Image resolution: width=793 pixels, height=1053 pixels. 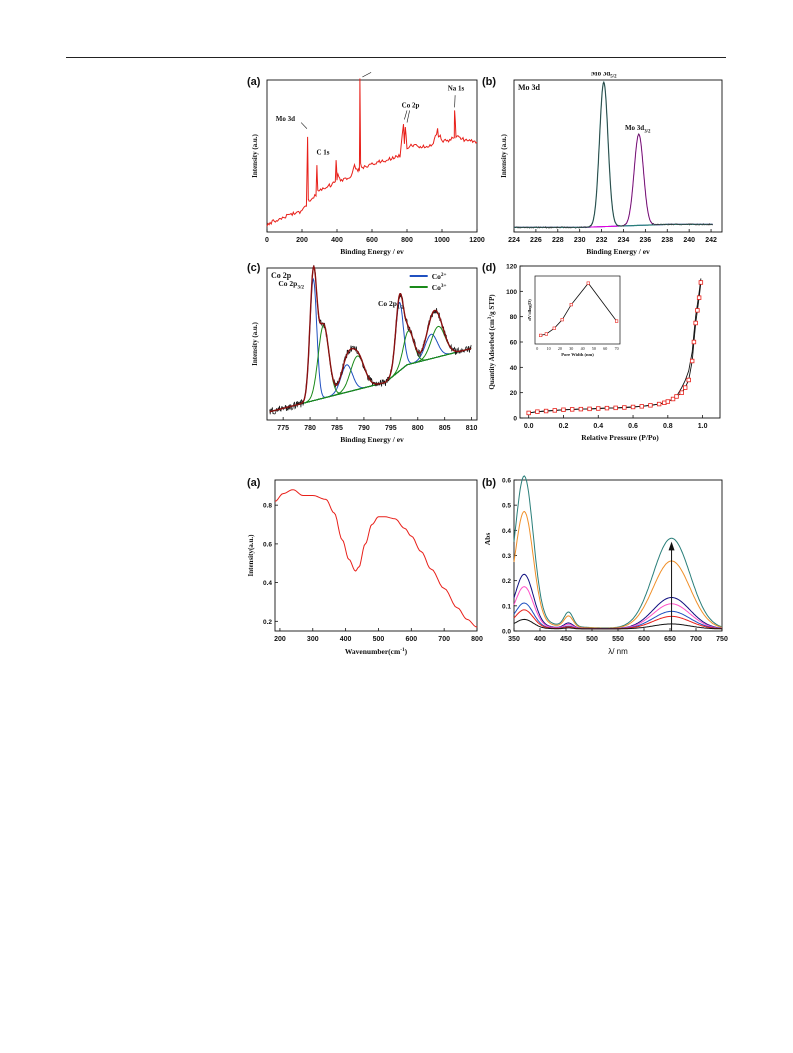 What do you see at coordinates (267, 622) in the screenshot?
I see `fig2a-ytick-label: 0.2` at bounding box center [267, 622].